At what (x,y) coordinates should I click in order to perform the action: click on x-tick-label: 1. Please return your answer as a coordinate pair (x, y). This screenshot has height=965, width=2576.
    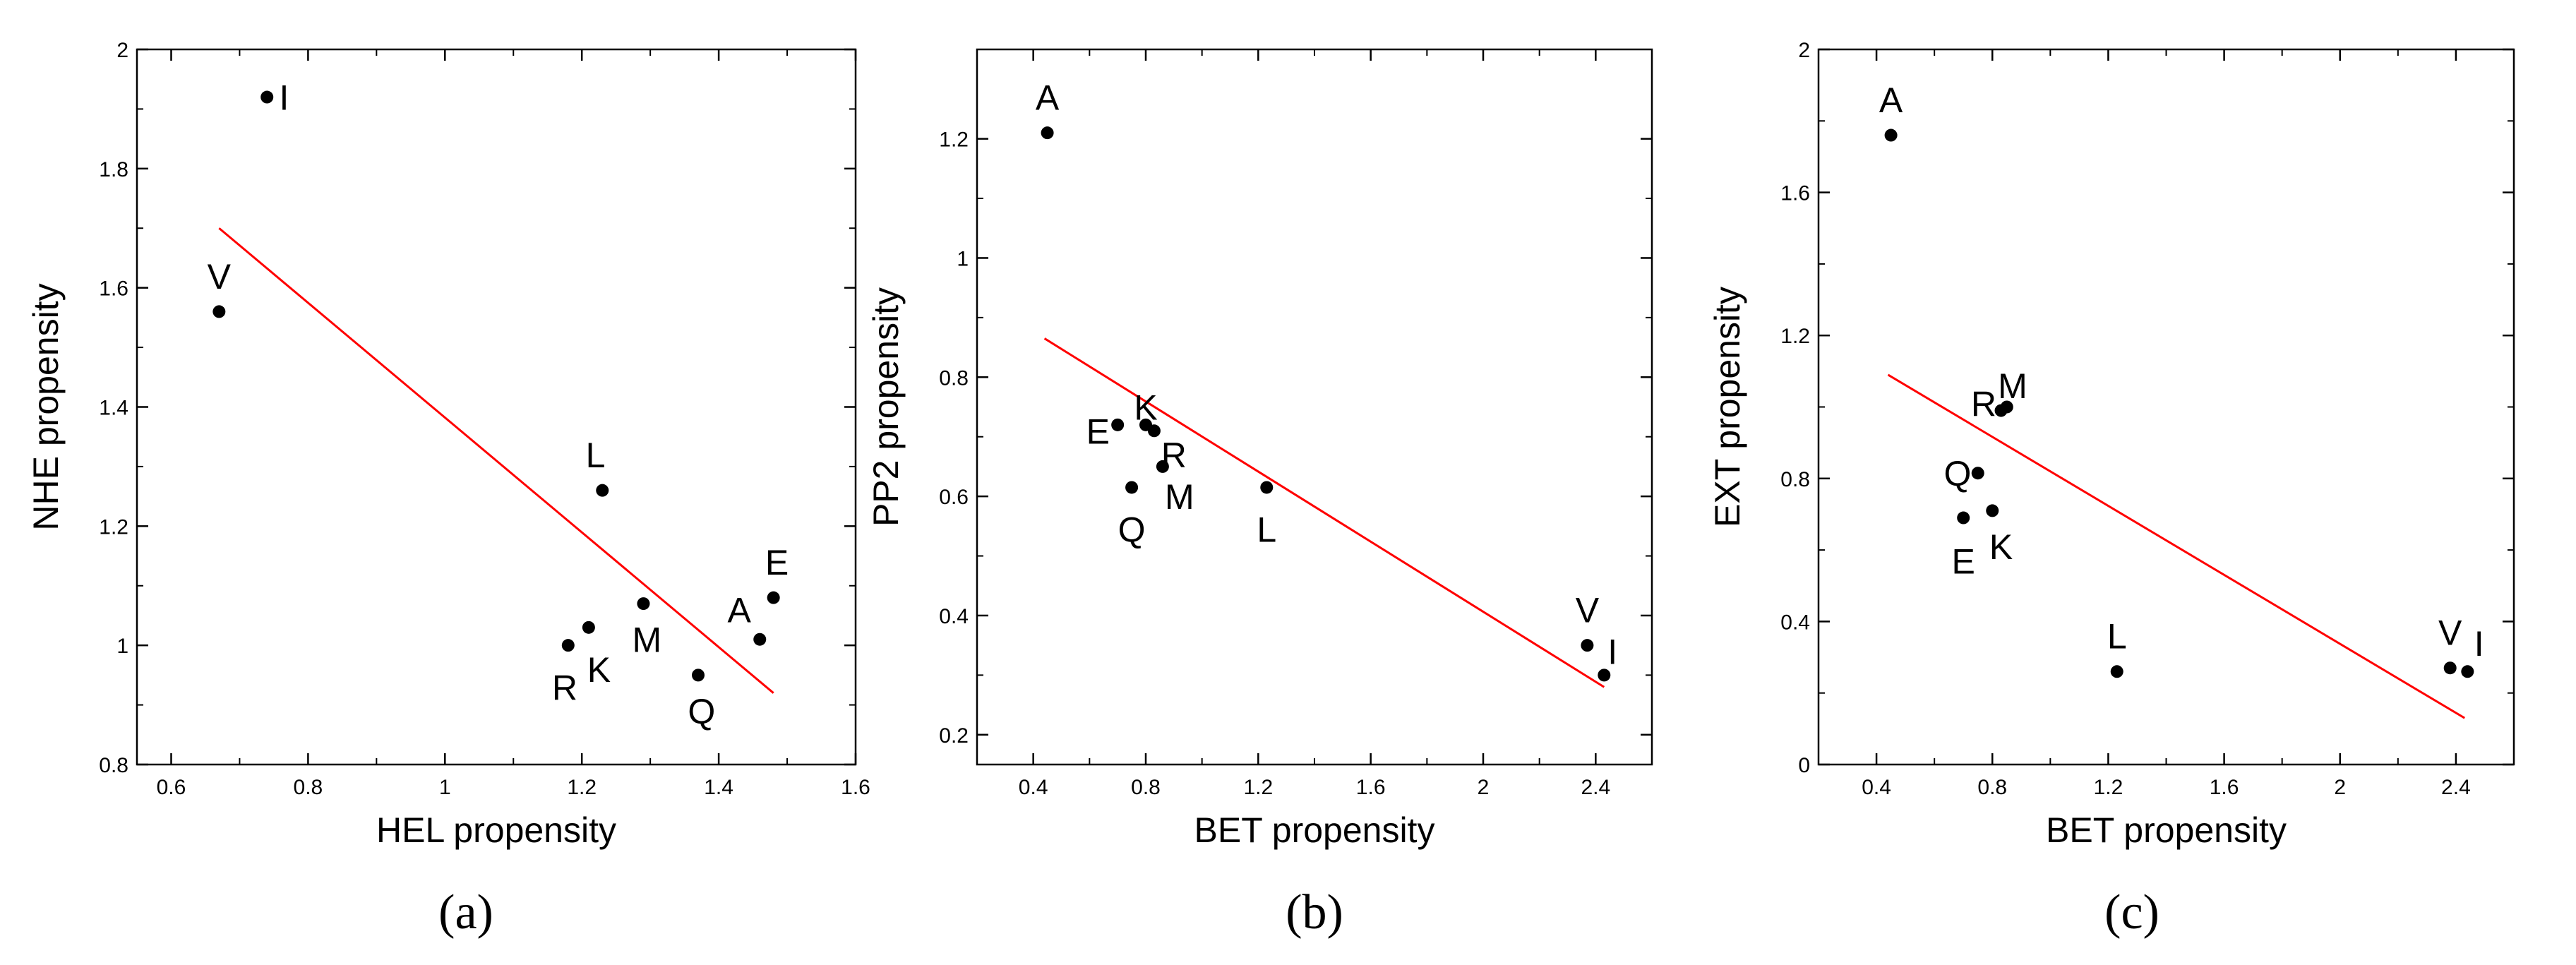
    Looking at the image, I should click on (445, 787).